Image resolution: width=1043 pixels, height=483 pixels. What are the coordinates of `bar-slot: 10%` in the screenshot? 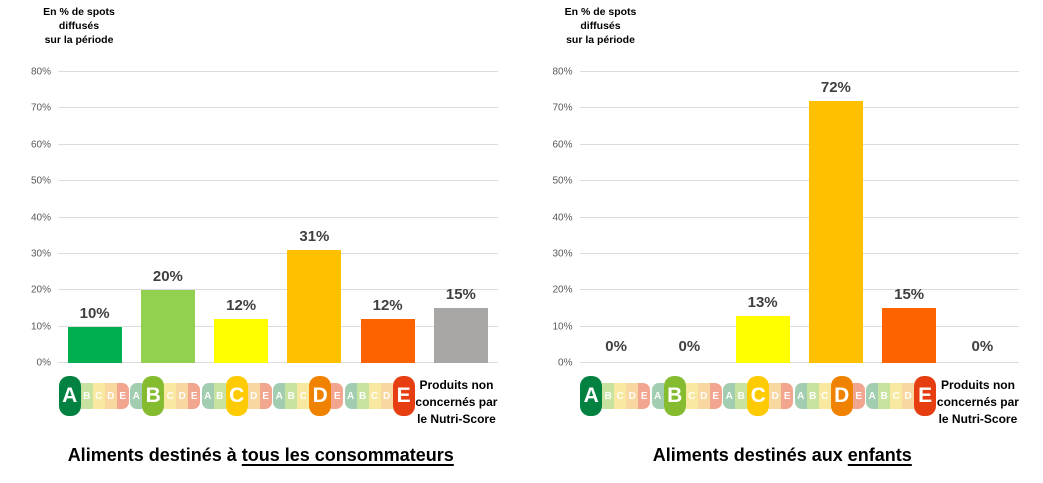 It's located at (94, 217).